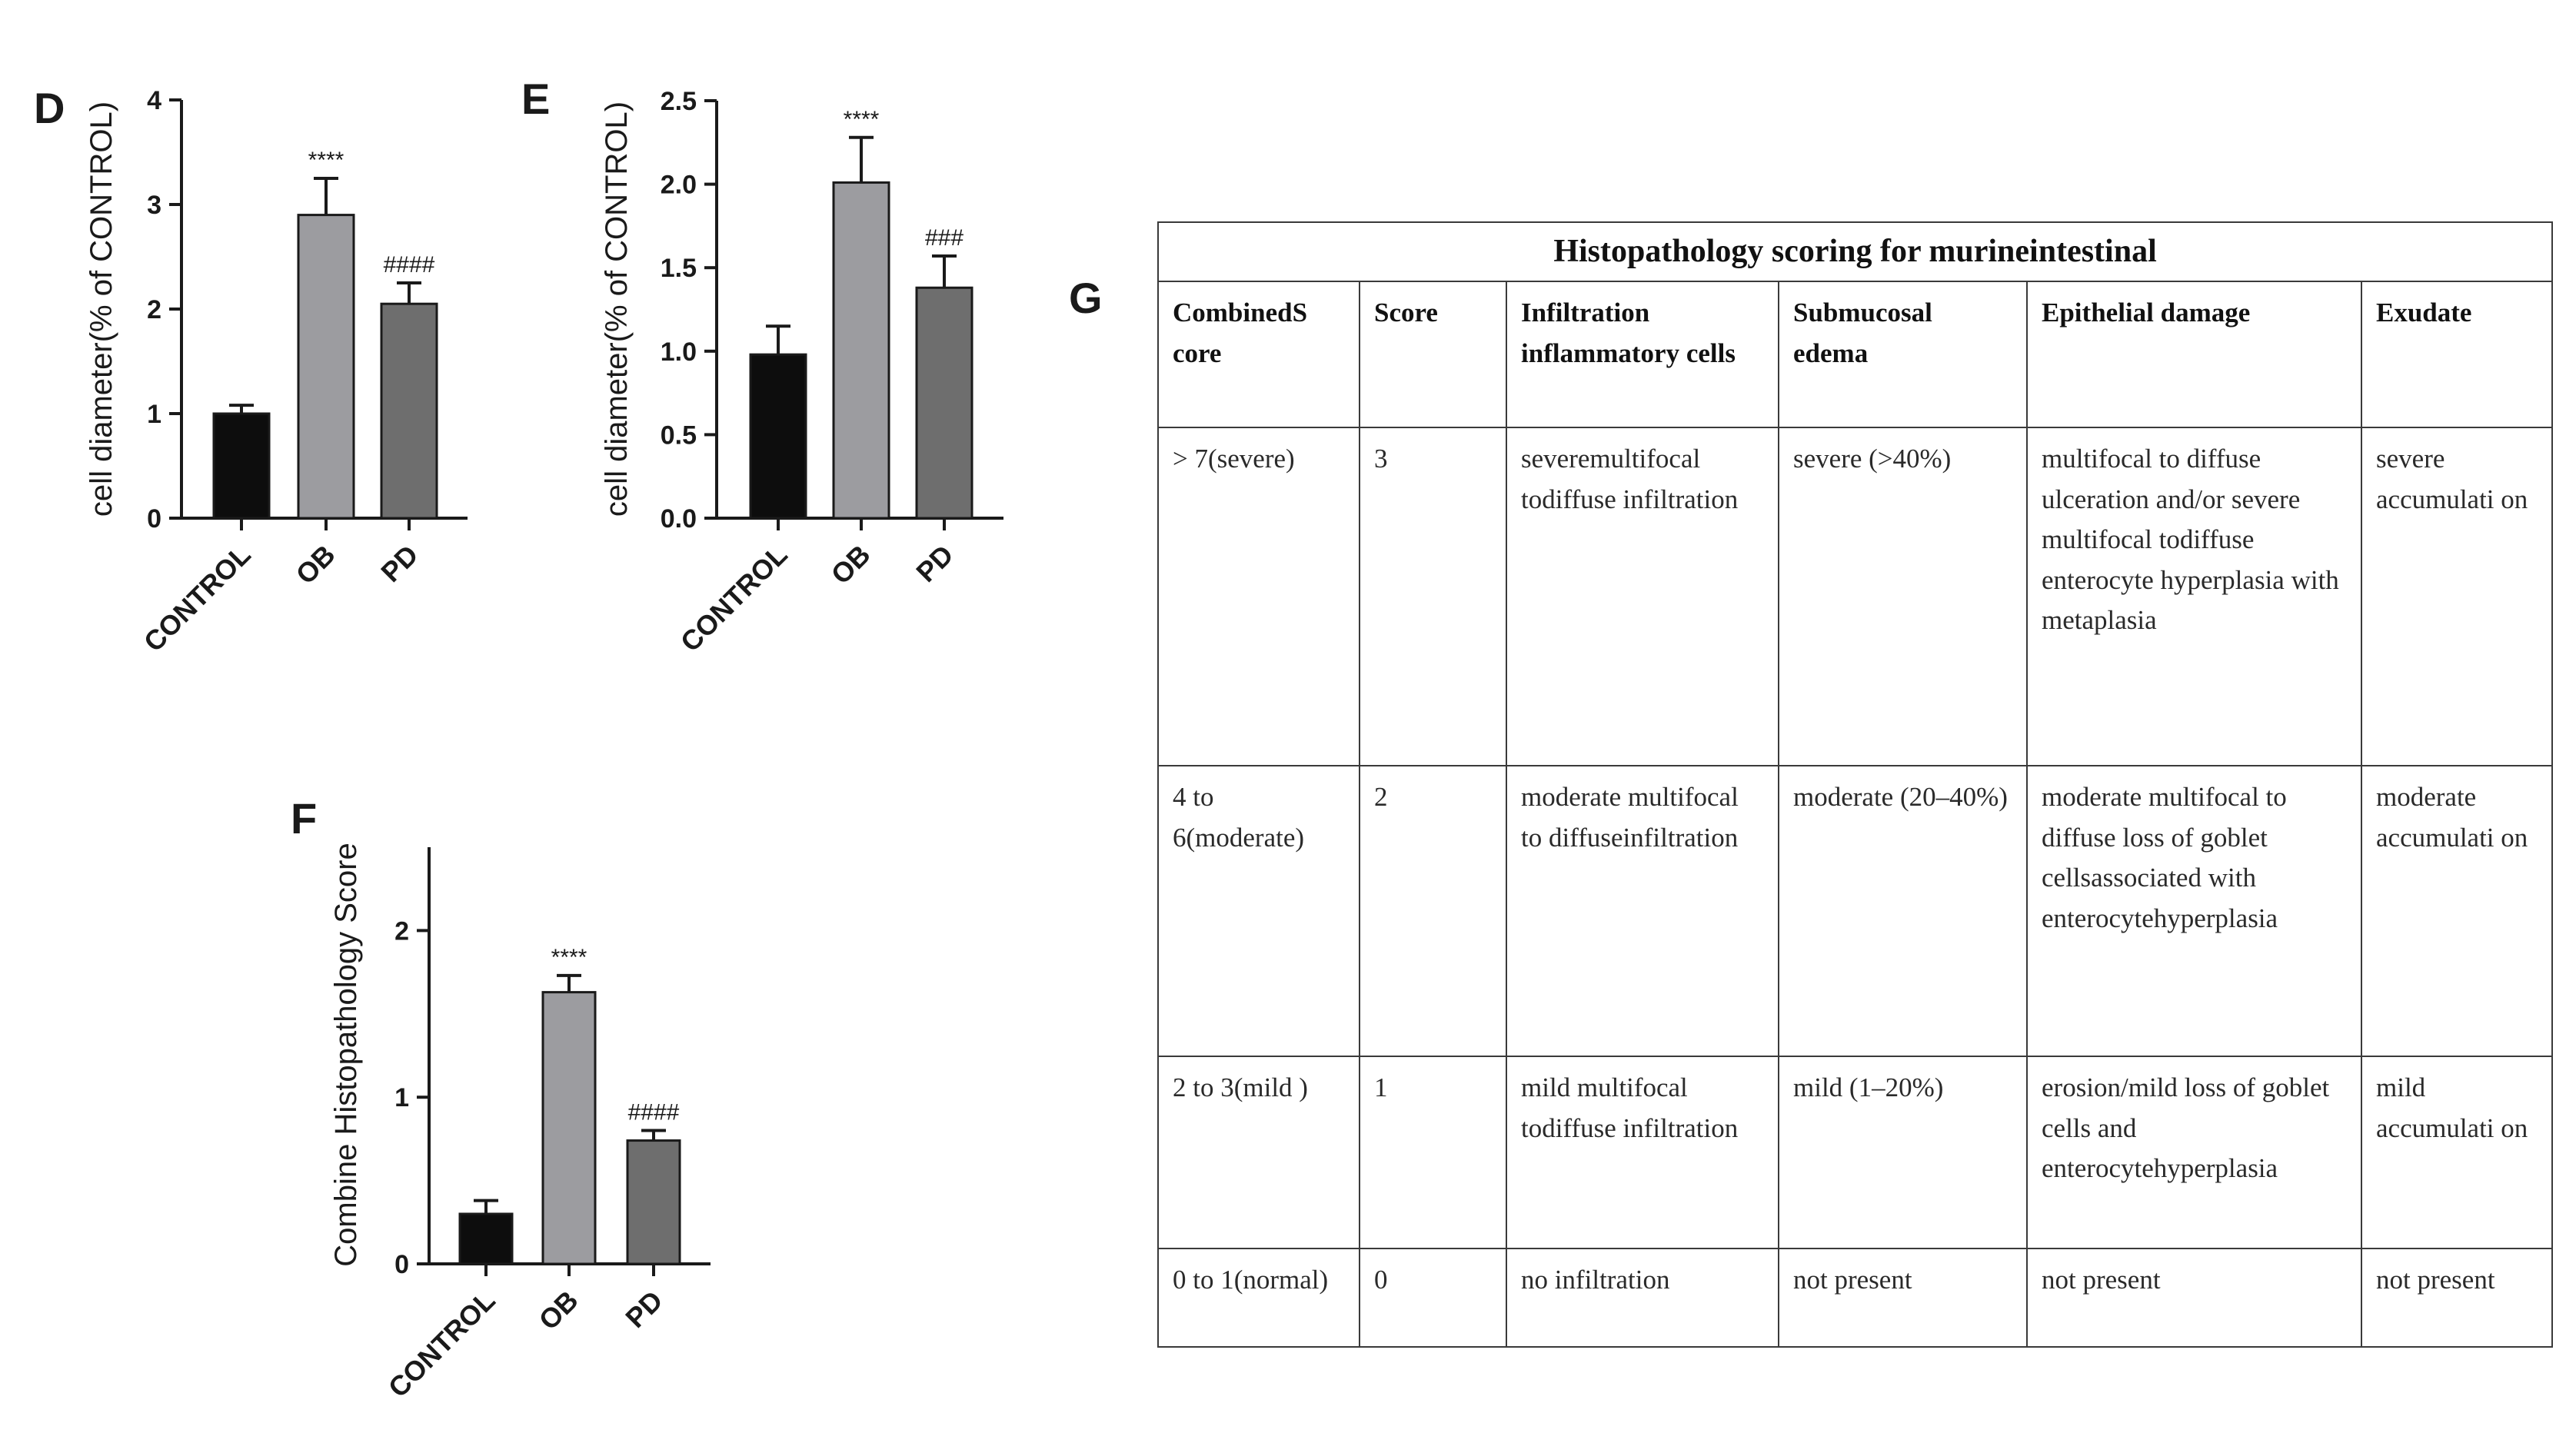  What do you see at coordinates (558, 1311) in the screenshot?
I see `x-tick-label: OB` at bounding box center [558, 1311].